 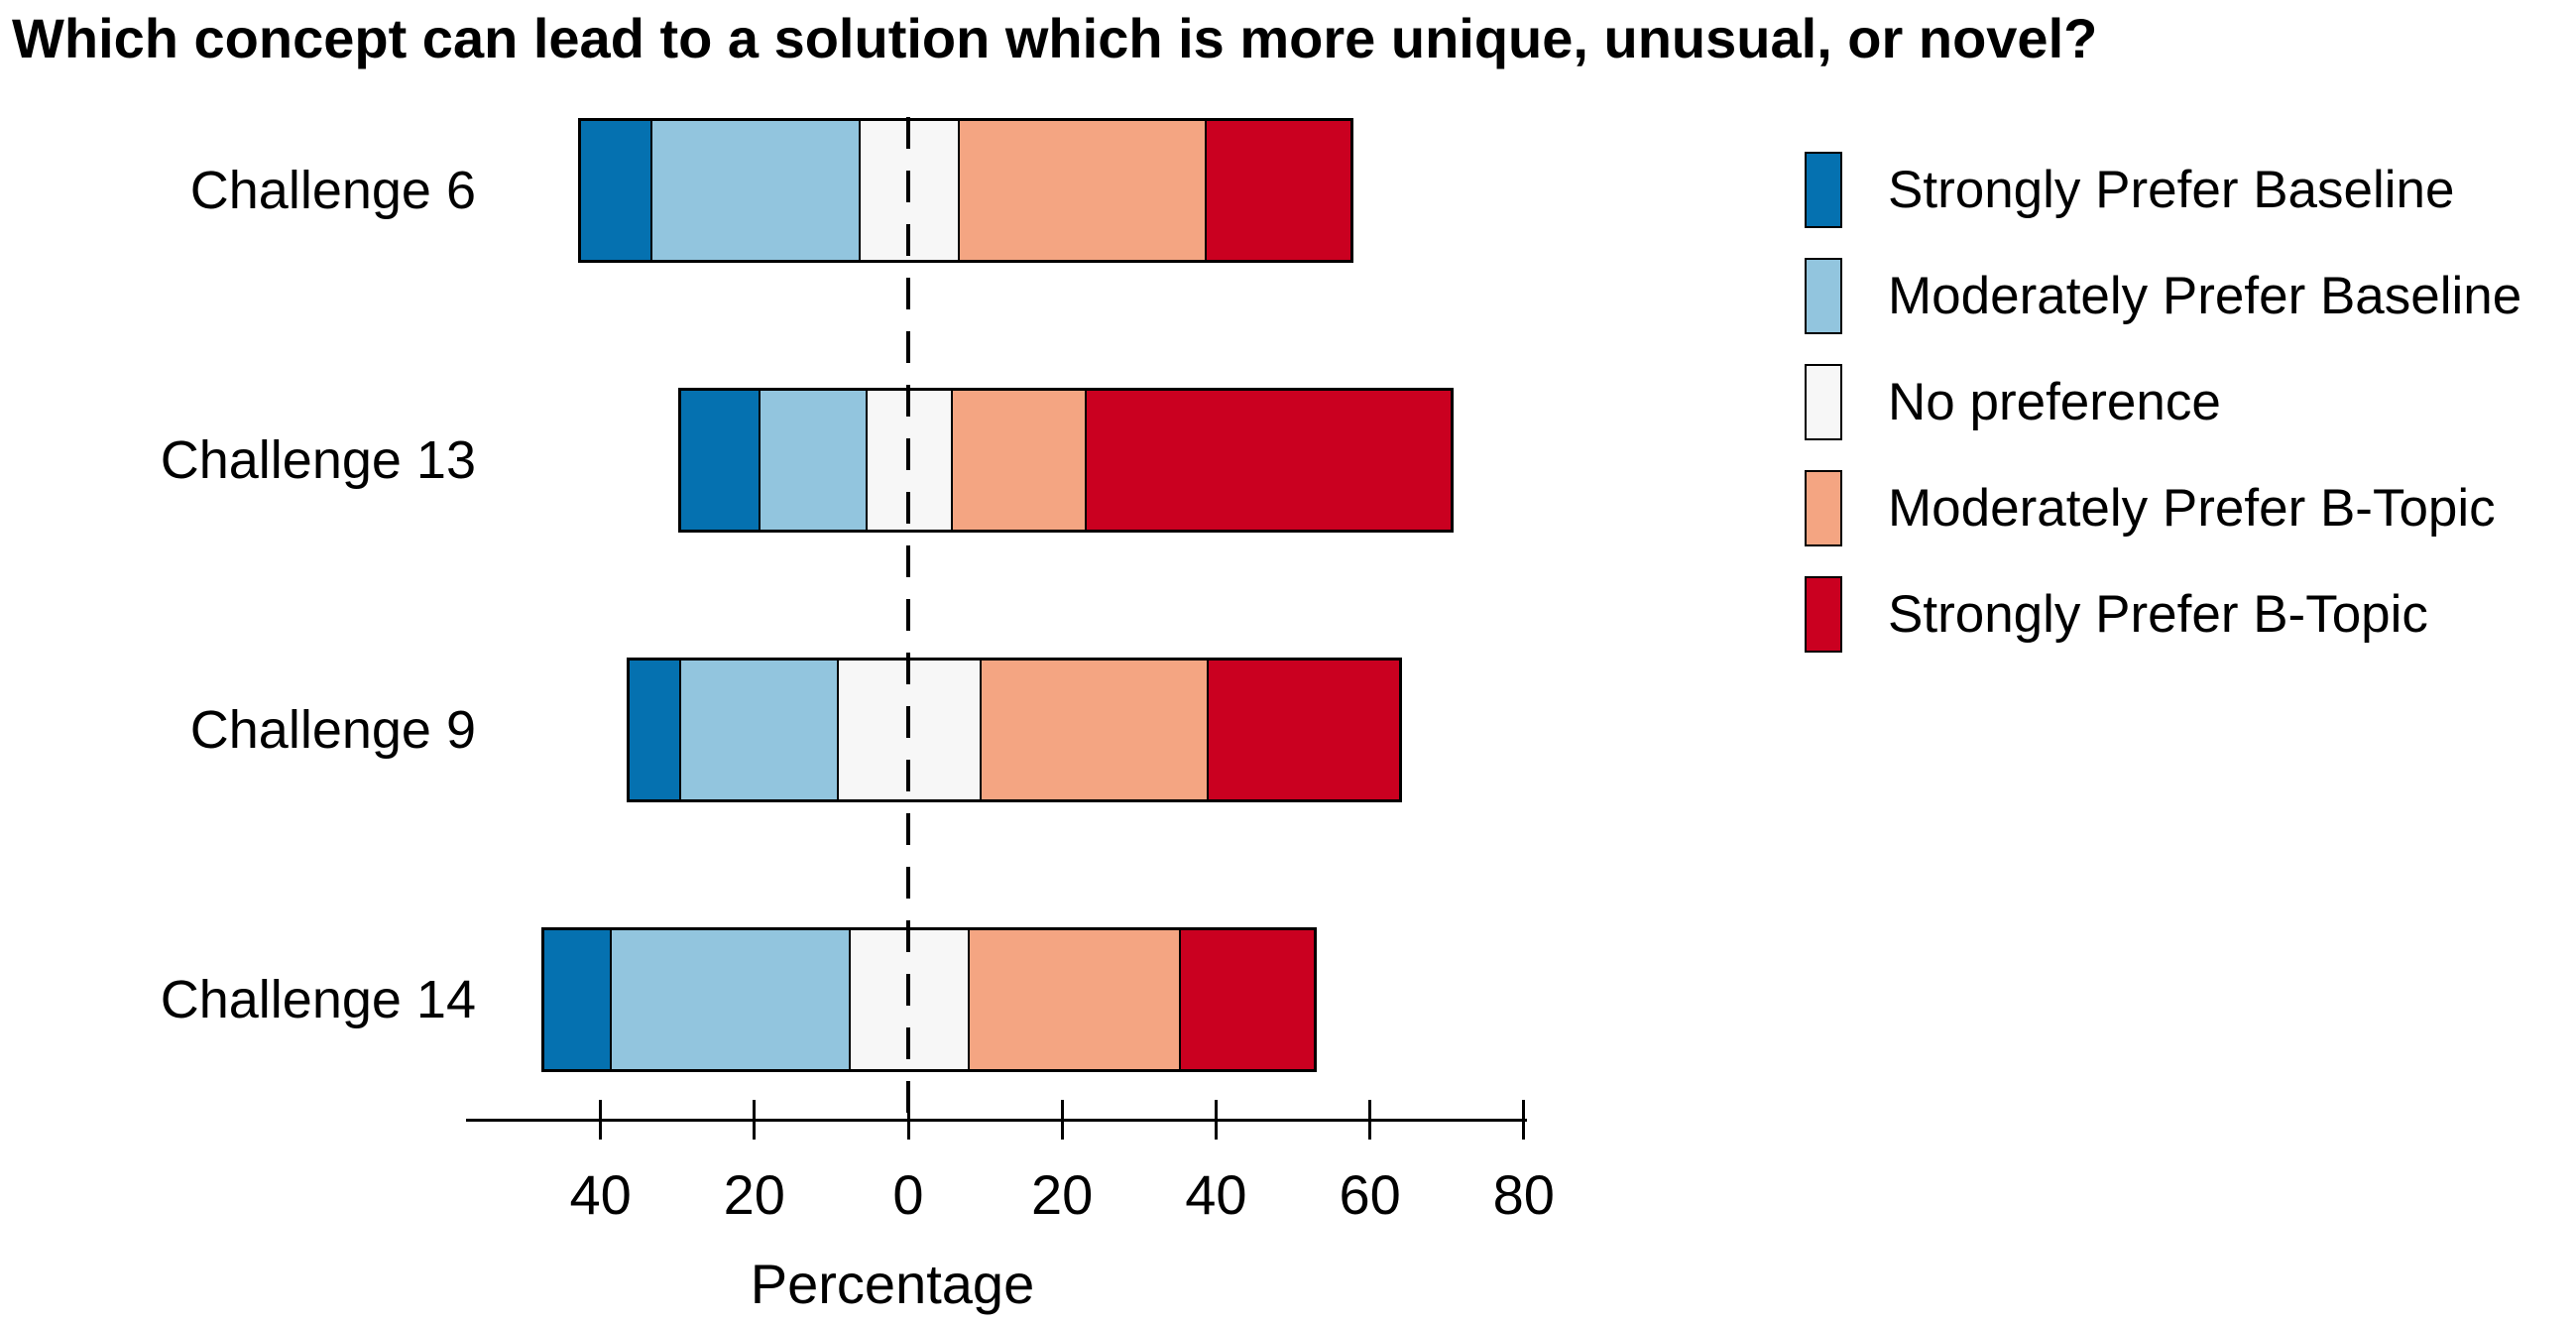 I want to click on row-label-1: Challenge 6, so click(x=332, y=190).